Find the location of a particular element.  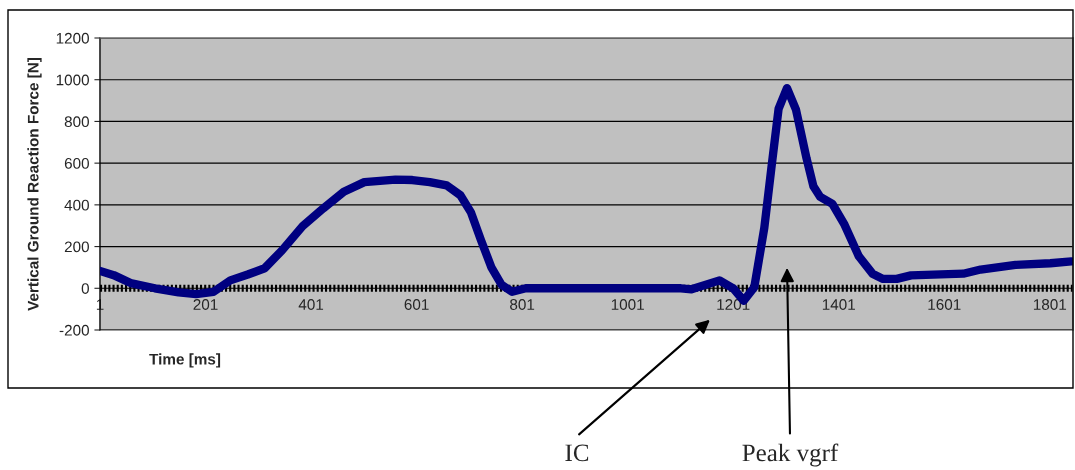

x-tick-label: 601 is located at coordinates (416, 304).